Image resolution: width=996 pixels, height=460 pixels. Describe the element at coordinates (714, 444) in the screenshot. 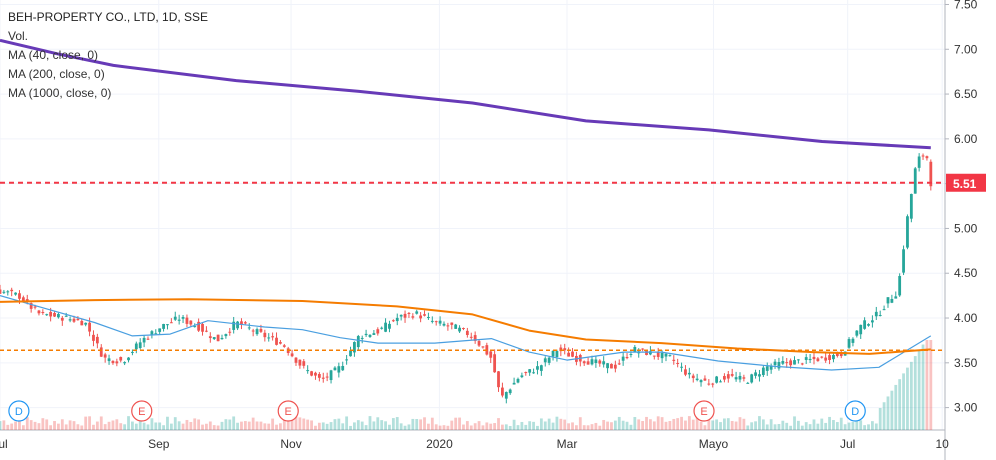

I see `x-tick-label: Mayo` at that location.